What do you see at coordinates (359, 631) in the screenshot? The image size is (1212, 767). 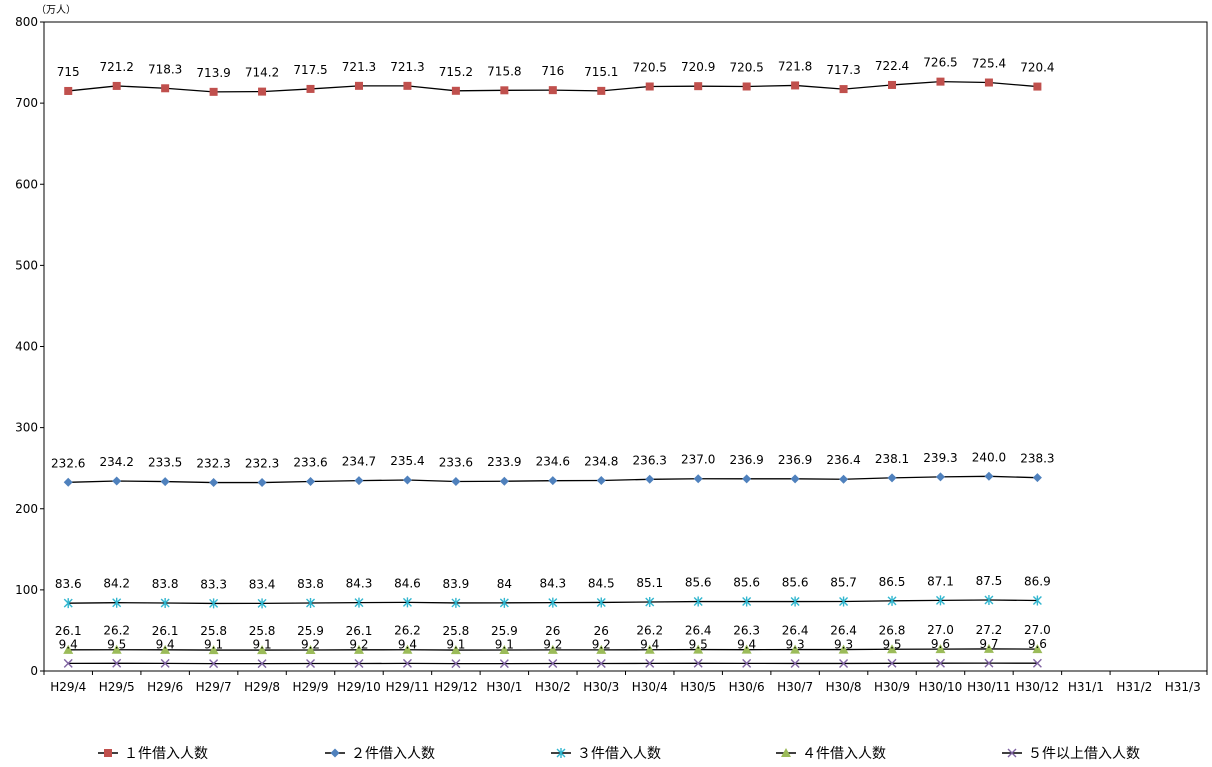 I see `data-label-4: 26.1` at bounding box center [359, 631].